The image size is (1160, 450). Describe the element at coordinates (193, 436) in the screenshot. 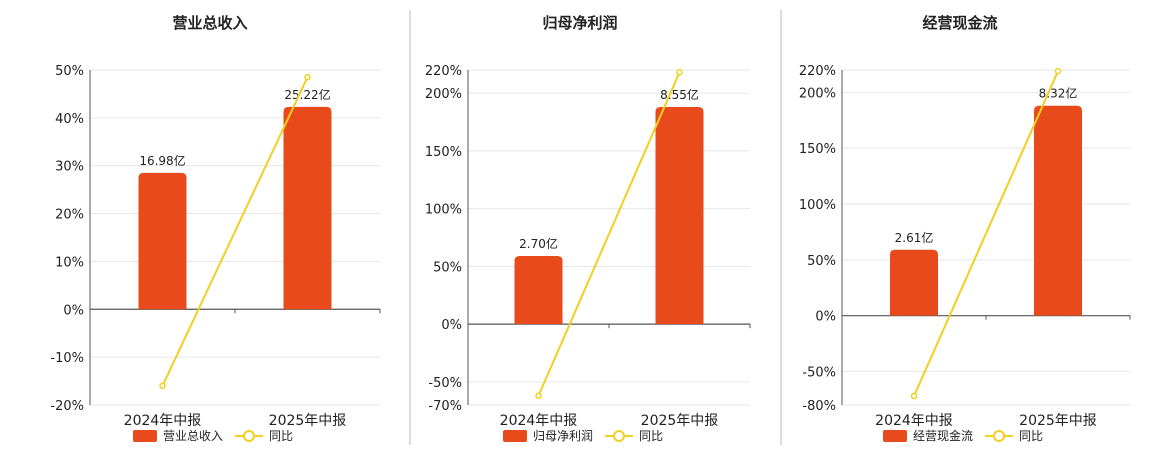

I see `legend-bar-label: 营业总收入` at that location.